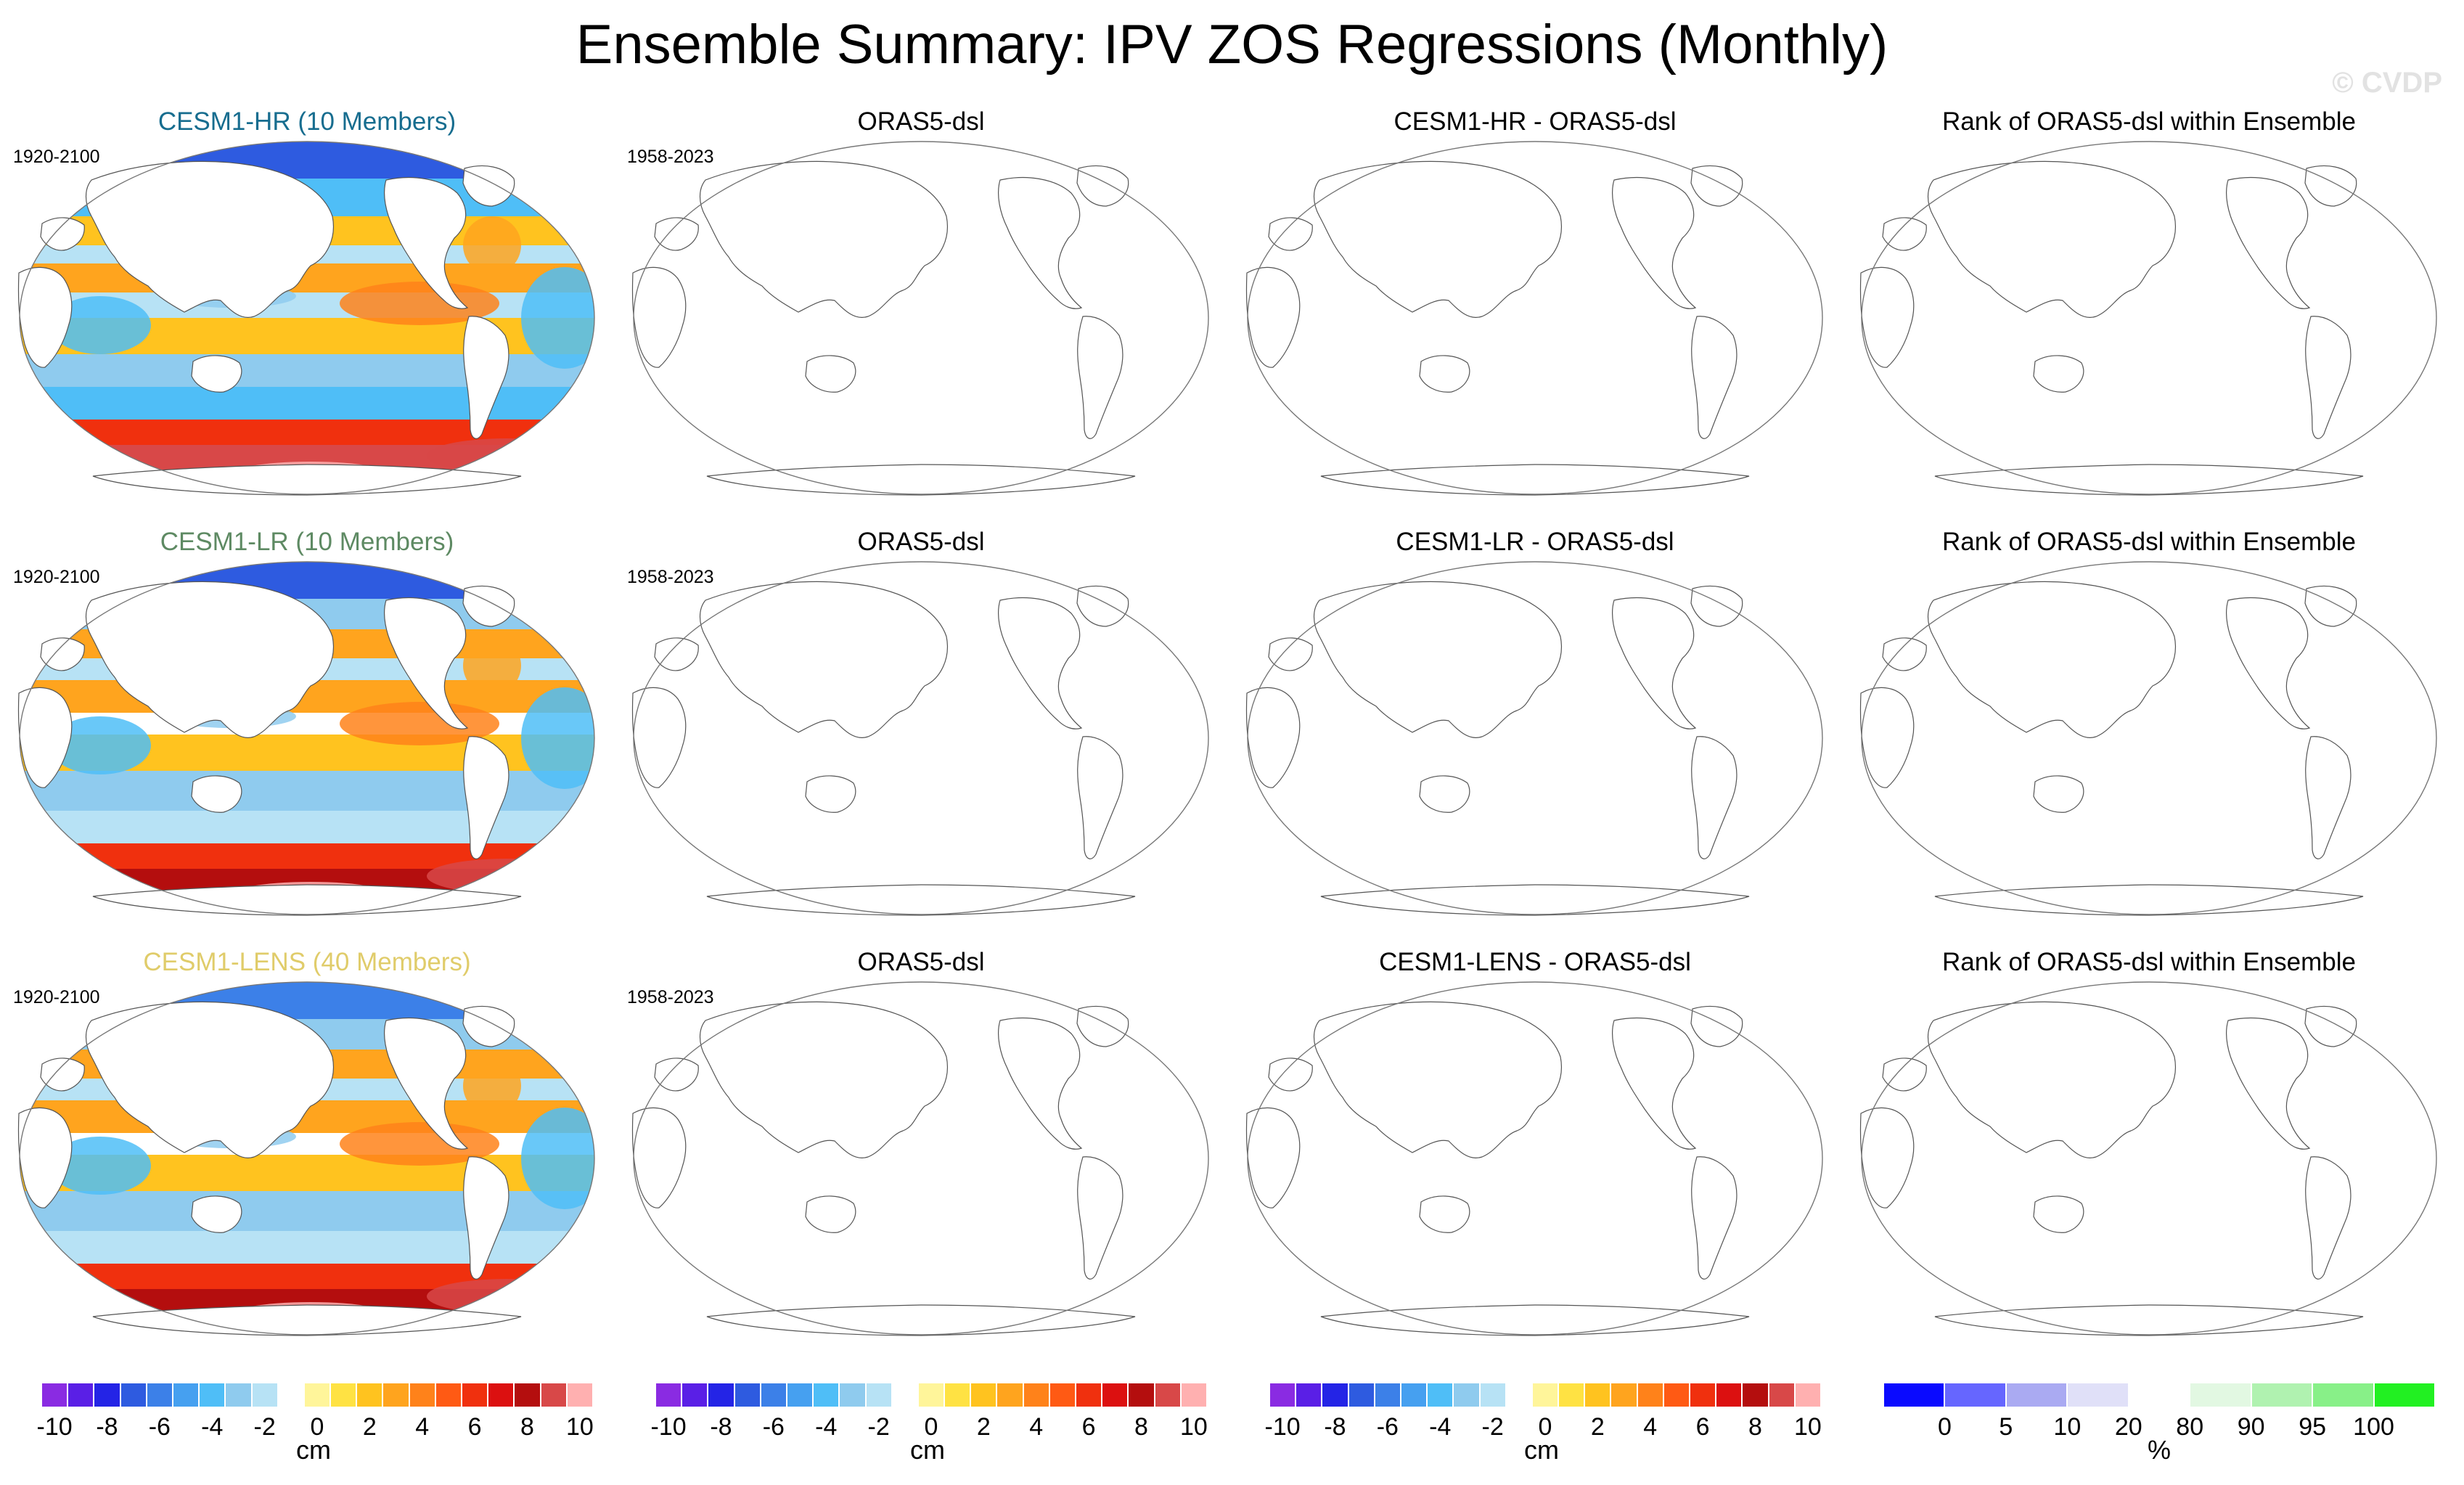  I want to click on colorbar-tick-label: -10, so click(54, 1427).